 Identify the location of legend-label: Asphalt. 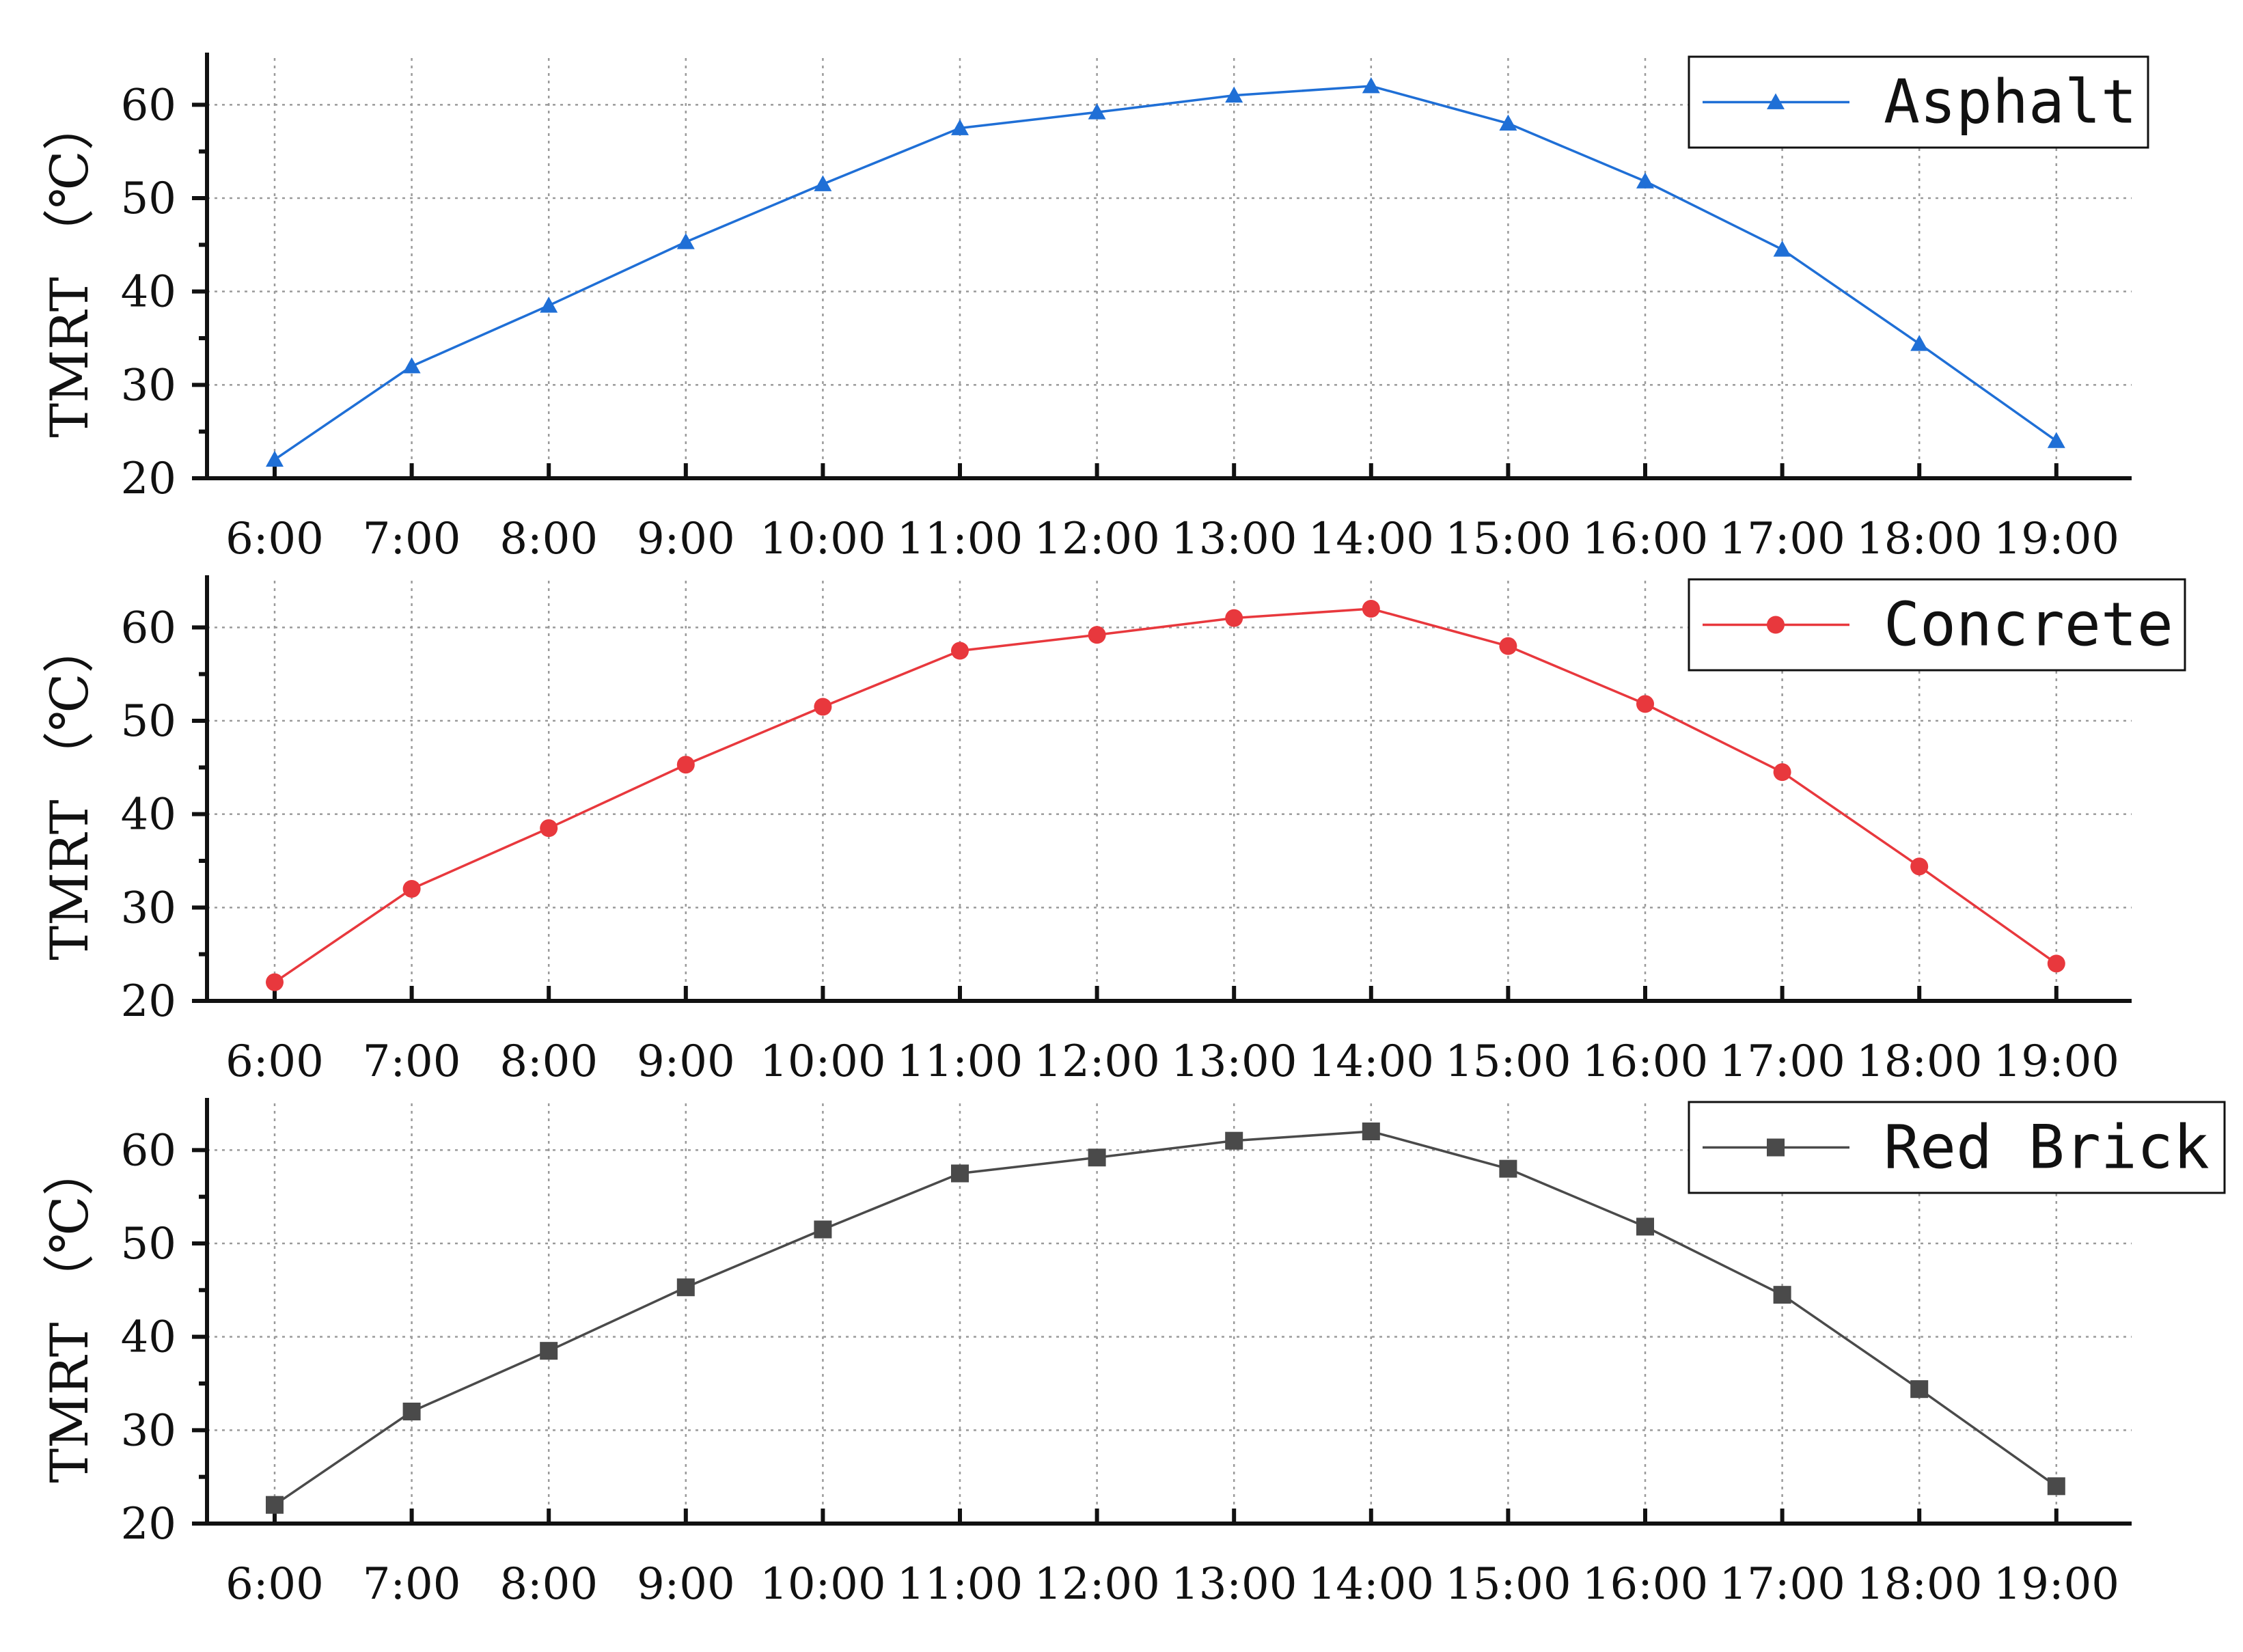
(2010, 102).